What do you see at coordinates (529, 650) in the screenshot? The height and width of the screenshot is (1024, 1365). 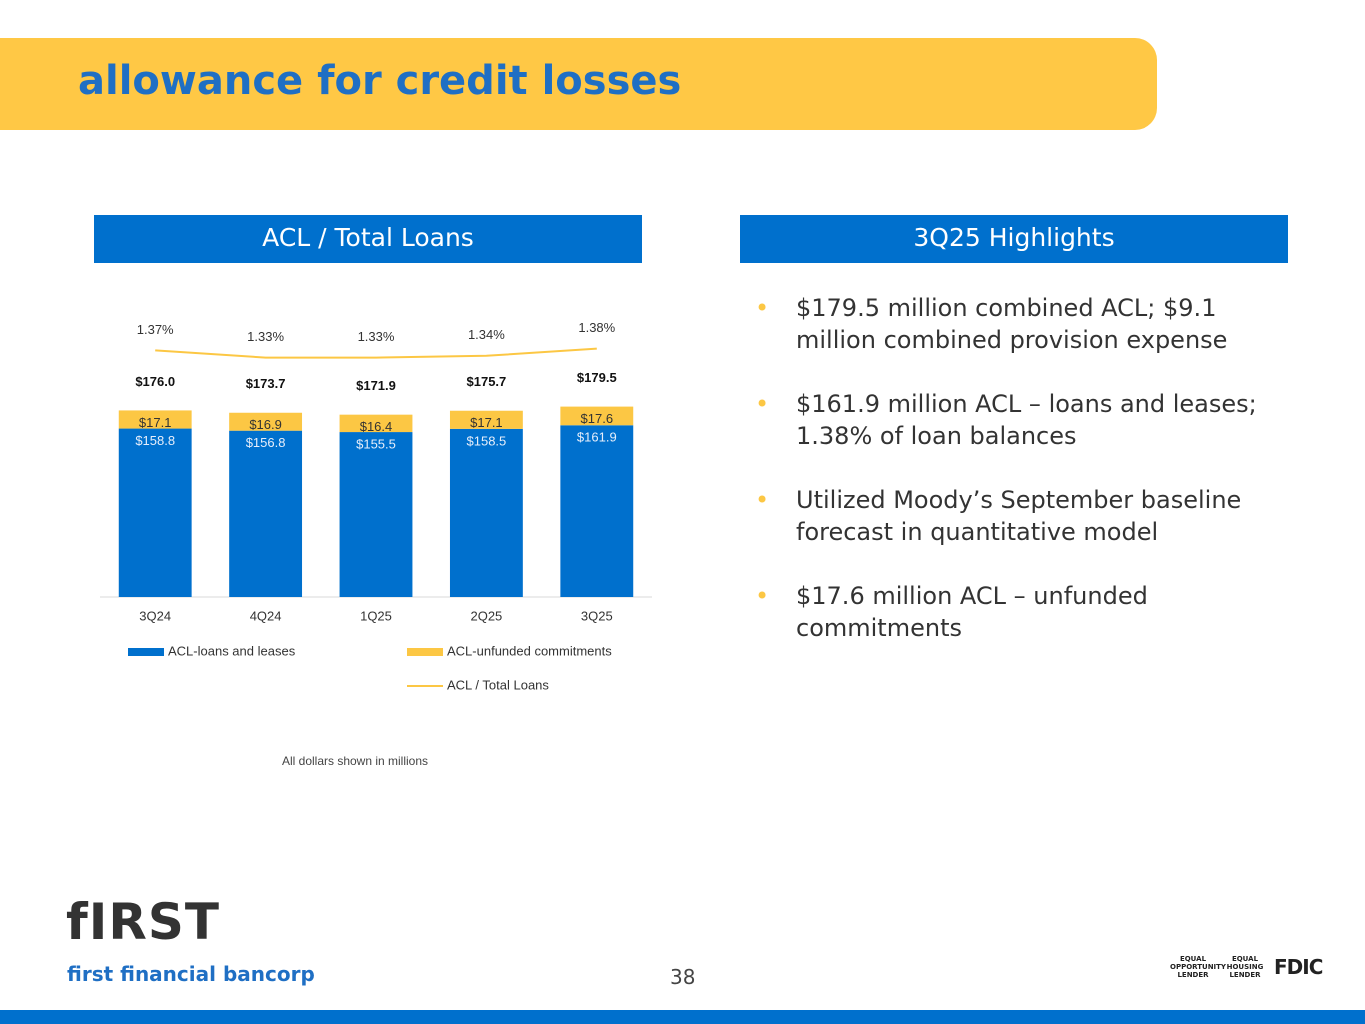 I see `legend-label: ACL-unfunded commitments` at bounding box center [529, 650].